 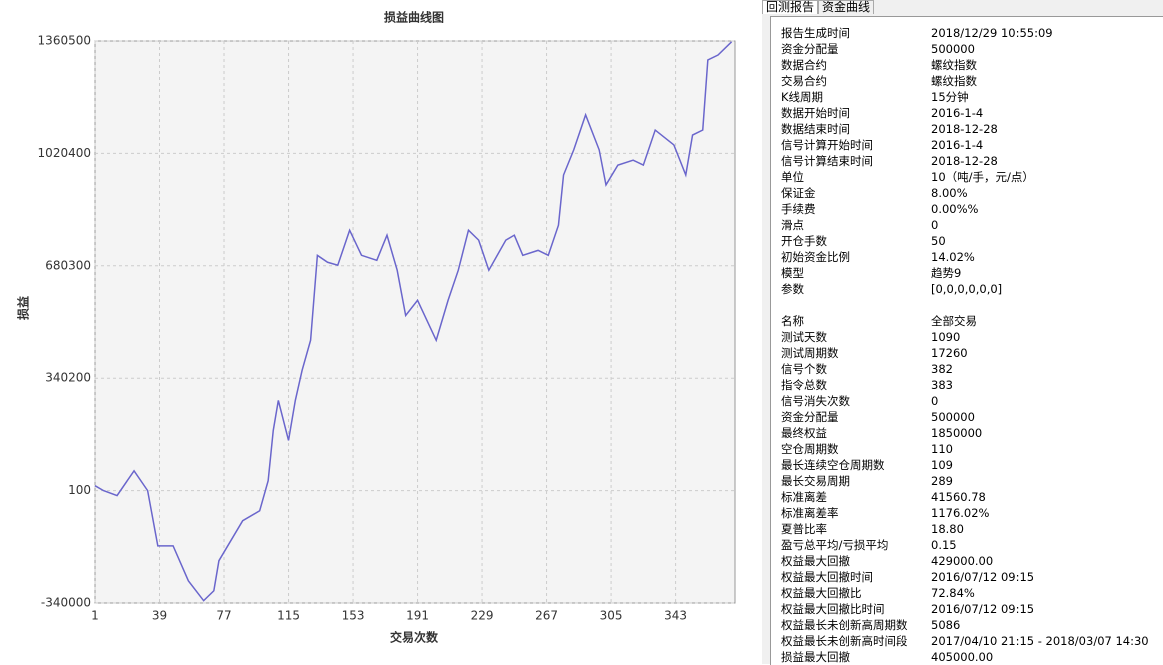 What do you see at coordinates (821, 593) in the screenshot?
I see `row-key: 权益最大回撤比` at bounding box center [821, 593].